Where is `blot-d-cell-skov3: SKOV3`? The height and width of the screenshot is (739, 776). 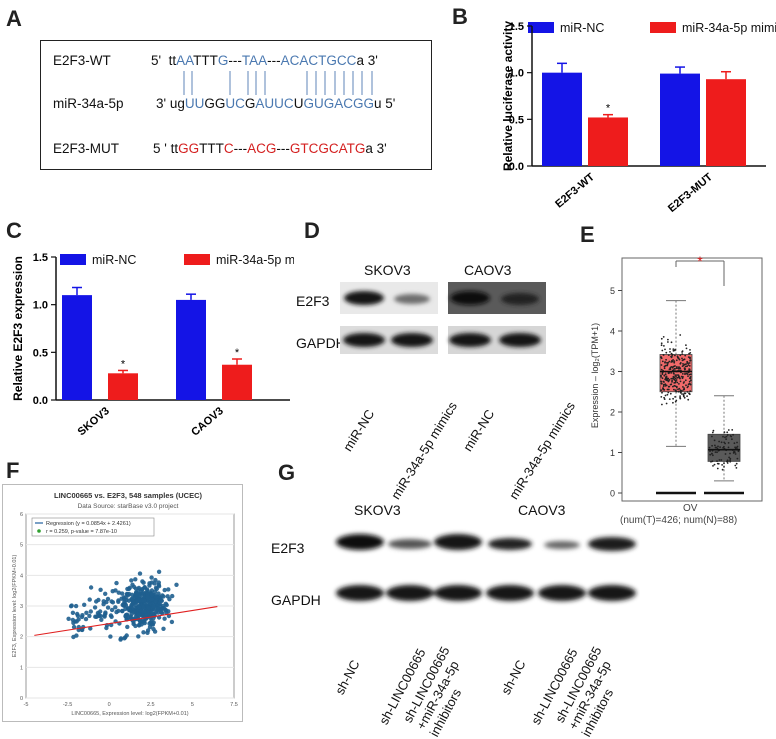
blot-d-cell-skov3: SKOV3 is located at coordinates (387, 270).